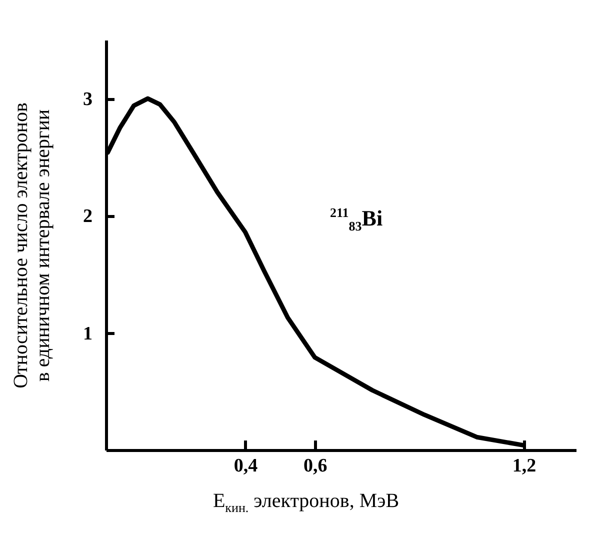 Image resolution: width=612 pixels, height=533 pixels. I want to click on x-axis-title: E$_{кин.}$ электронов, МэВ, so click(306, 503).